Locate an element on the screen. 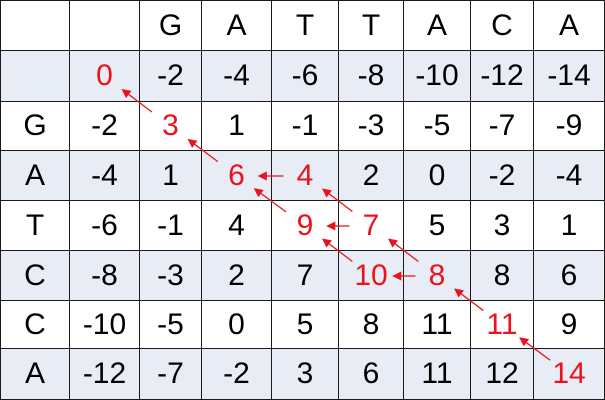  column-header: G is located at coordinates (171, 25).